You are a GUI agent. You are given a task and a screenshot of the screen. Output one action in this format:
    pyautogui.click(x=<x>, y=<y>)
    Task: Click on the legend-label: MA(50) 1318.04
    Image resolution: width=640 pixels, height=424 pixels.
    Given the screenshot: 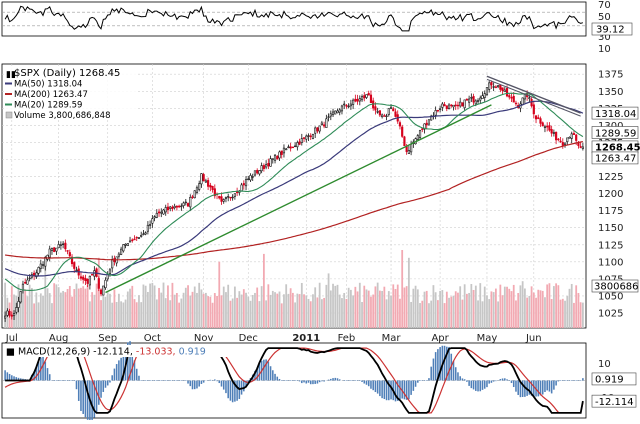 What is the action you would take?
    pyautogui.click(x=48, y=85)
    